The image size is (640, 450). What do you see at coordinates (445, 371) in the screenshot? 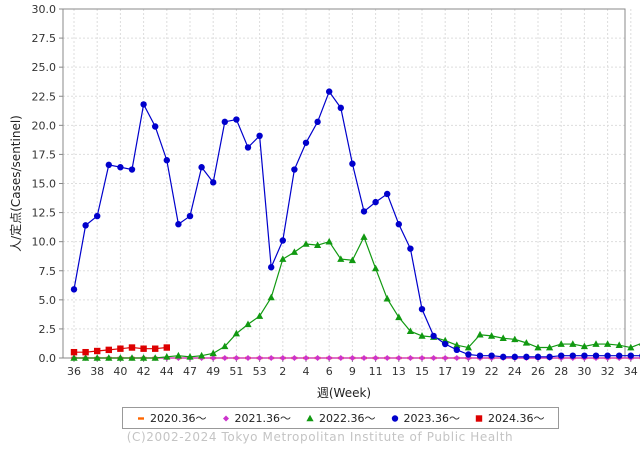
I see `x-tick-label: 17` at bounding box center [445, 371].